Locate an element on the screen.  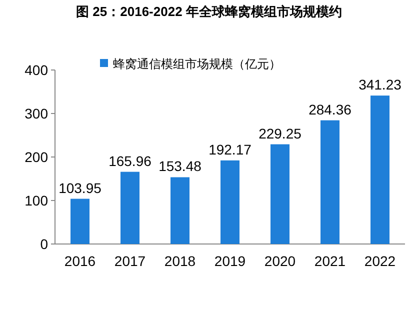
legend-label: 蜂窝通信模组市场规模（亿元） is located at coordinates (197, 64).